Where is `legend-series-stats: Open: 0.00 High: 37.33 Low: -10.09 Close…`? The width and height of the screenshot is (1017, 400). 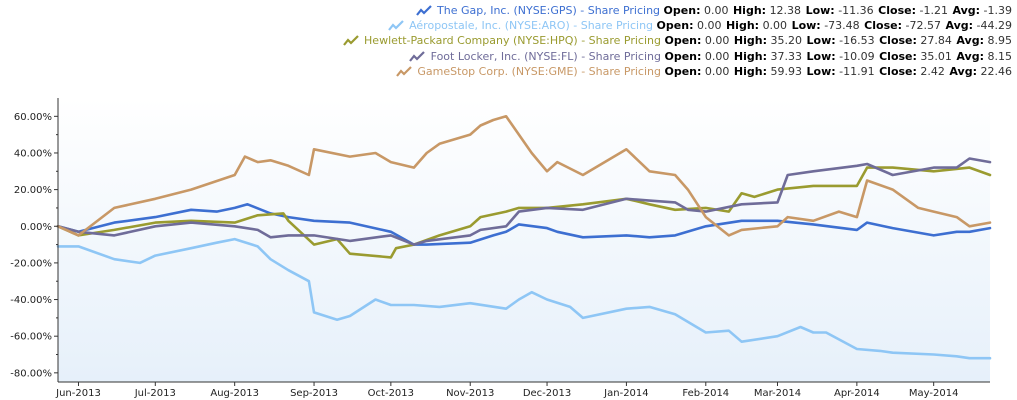
legend-series-stats: Open: 0.00 High: 37.33 Low: -10.09 Close… is located at coordinates (838, 56).